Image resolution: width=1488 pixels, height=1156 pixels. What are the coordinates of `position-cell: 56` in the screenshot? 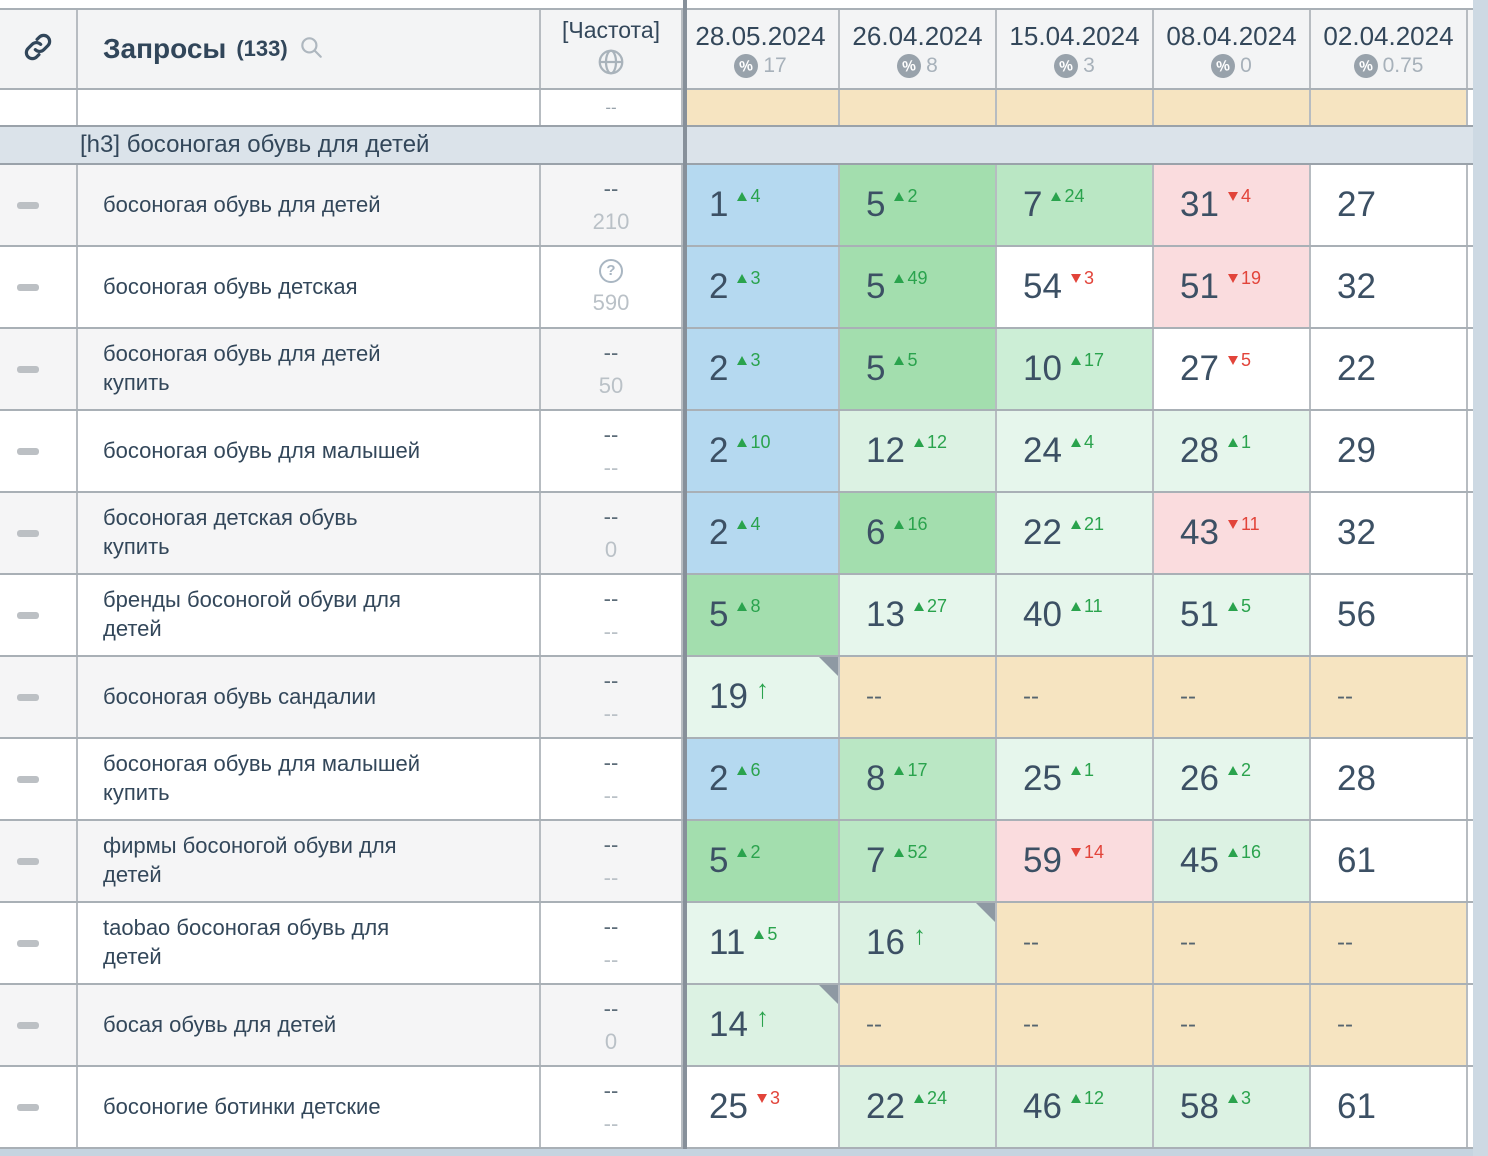 It's located at (1389, 615).